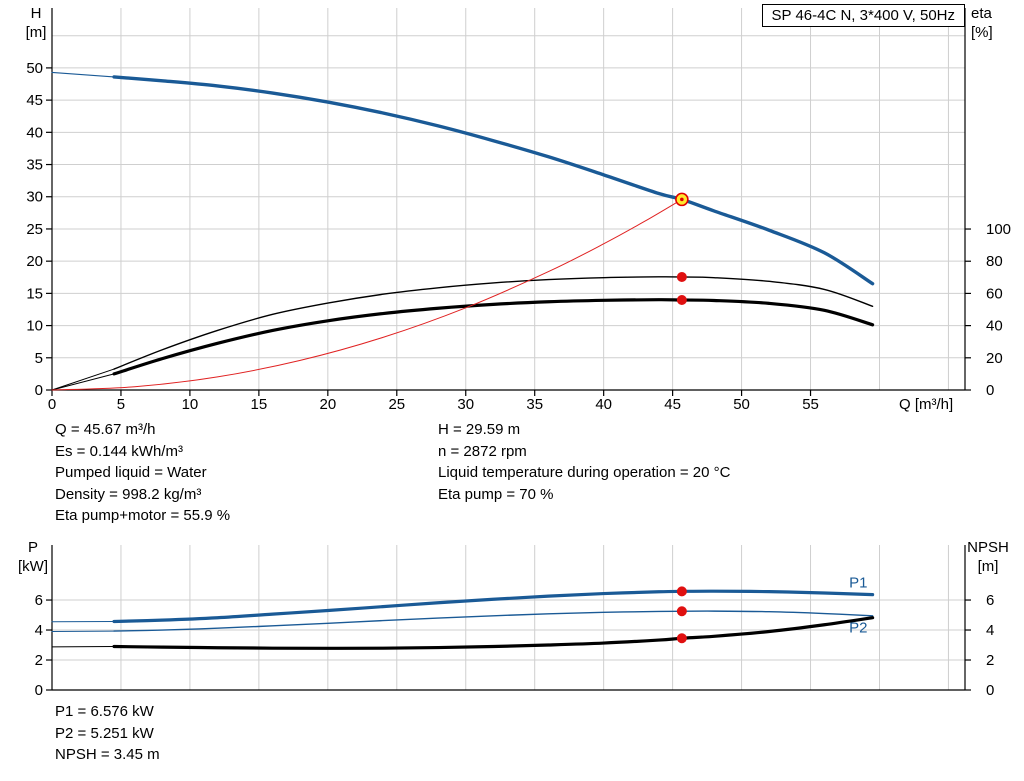 Image resolution: width=1024 pixels, height=781 pixels. I want to click on qh-eta-chart-x-tick-label: 40, so click(603, 404).